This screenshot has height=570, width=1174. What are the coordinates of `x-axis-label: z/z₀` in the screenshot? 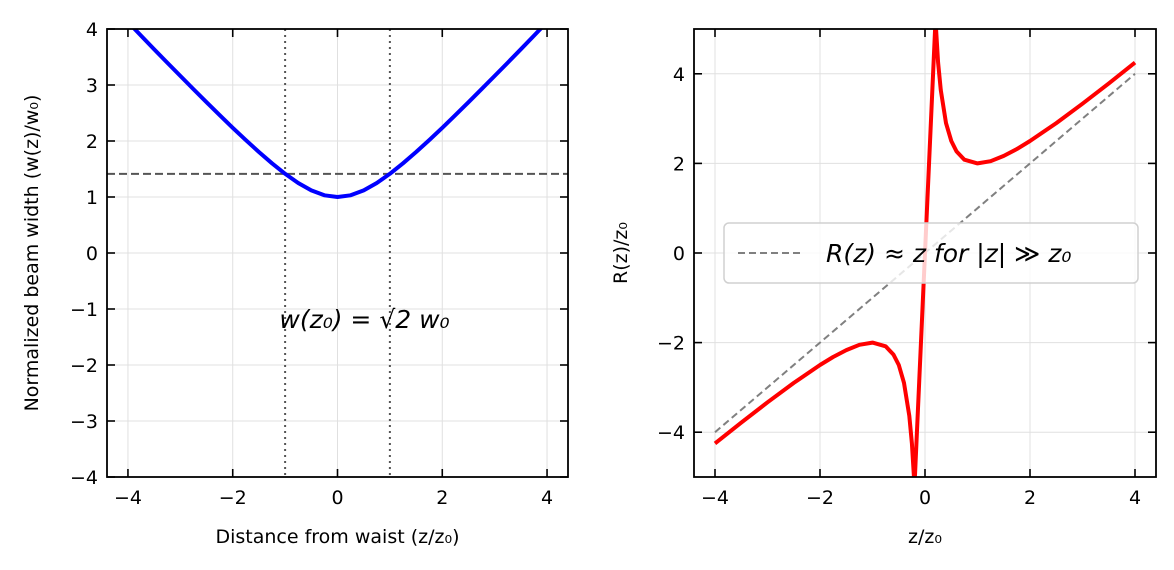 It's located at (925, 537).